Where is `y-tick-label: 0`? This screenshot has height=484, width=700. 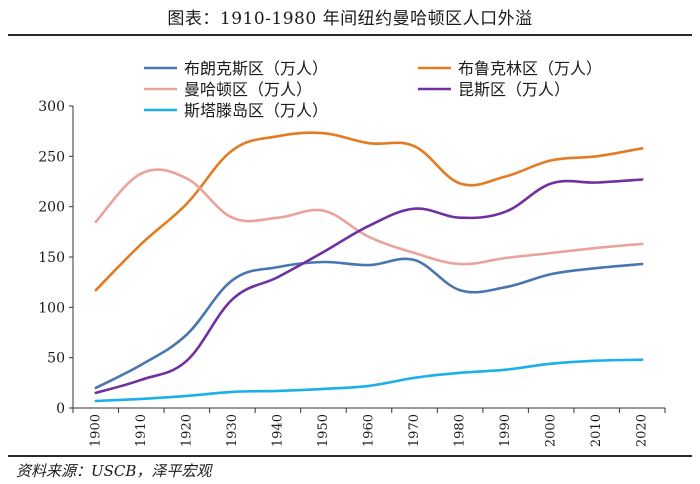
y-tick-label: 0 is located at coordinates (60, 409).